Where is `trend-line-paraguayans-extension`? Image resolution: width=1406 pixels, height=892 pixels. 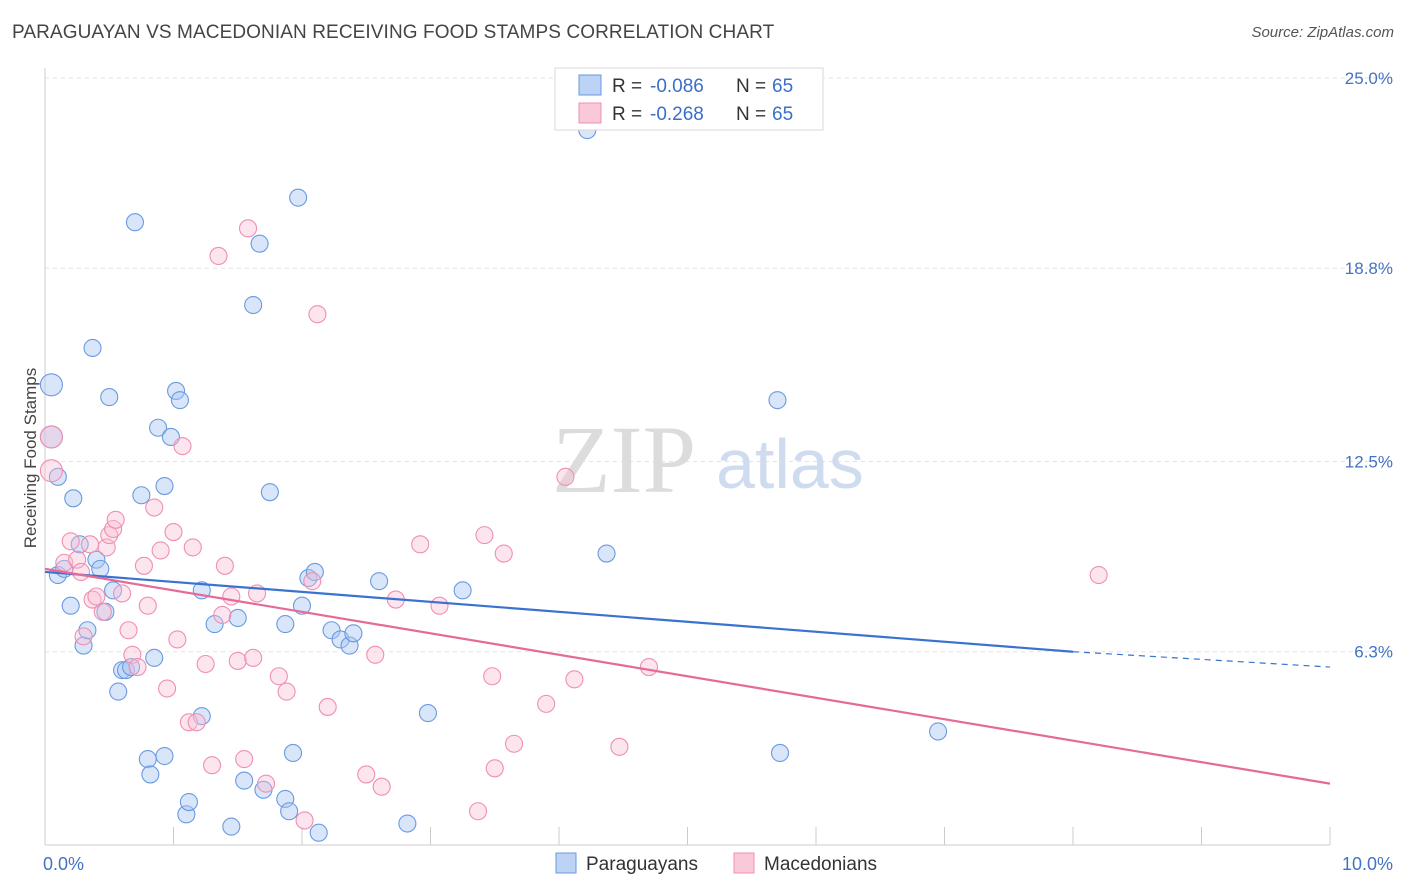
trend-line-paraguayans-extension is located at coordinates (1201, 659).